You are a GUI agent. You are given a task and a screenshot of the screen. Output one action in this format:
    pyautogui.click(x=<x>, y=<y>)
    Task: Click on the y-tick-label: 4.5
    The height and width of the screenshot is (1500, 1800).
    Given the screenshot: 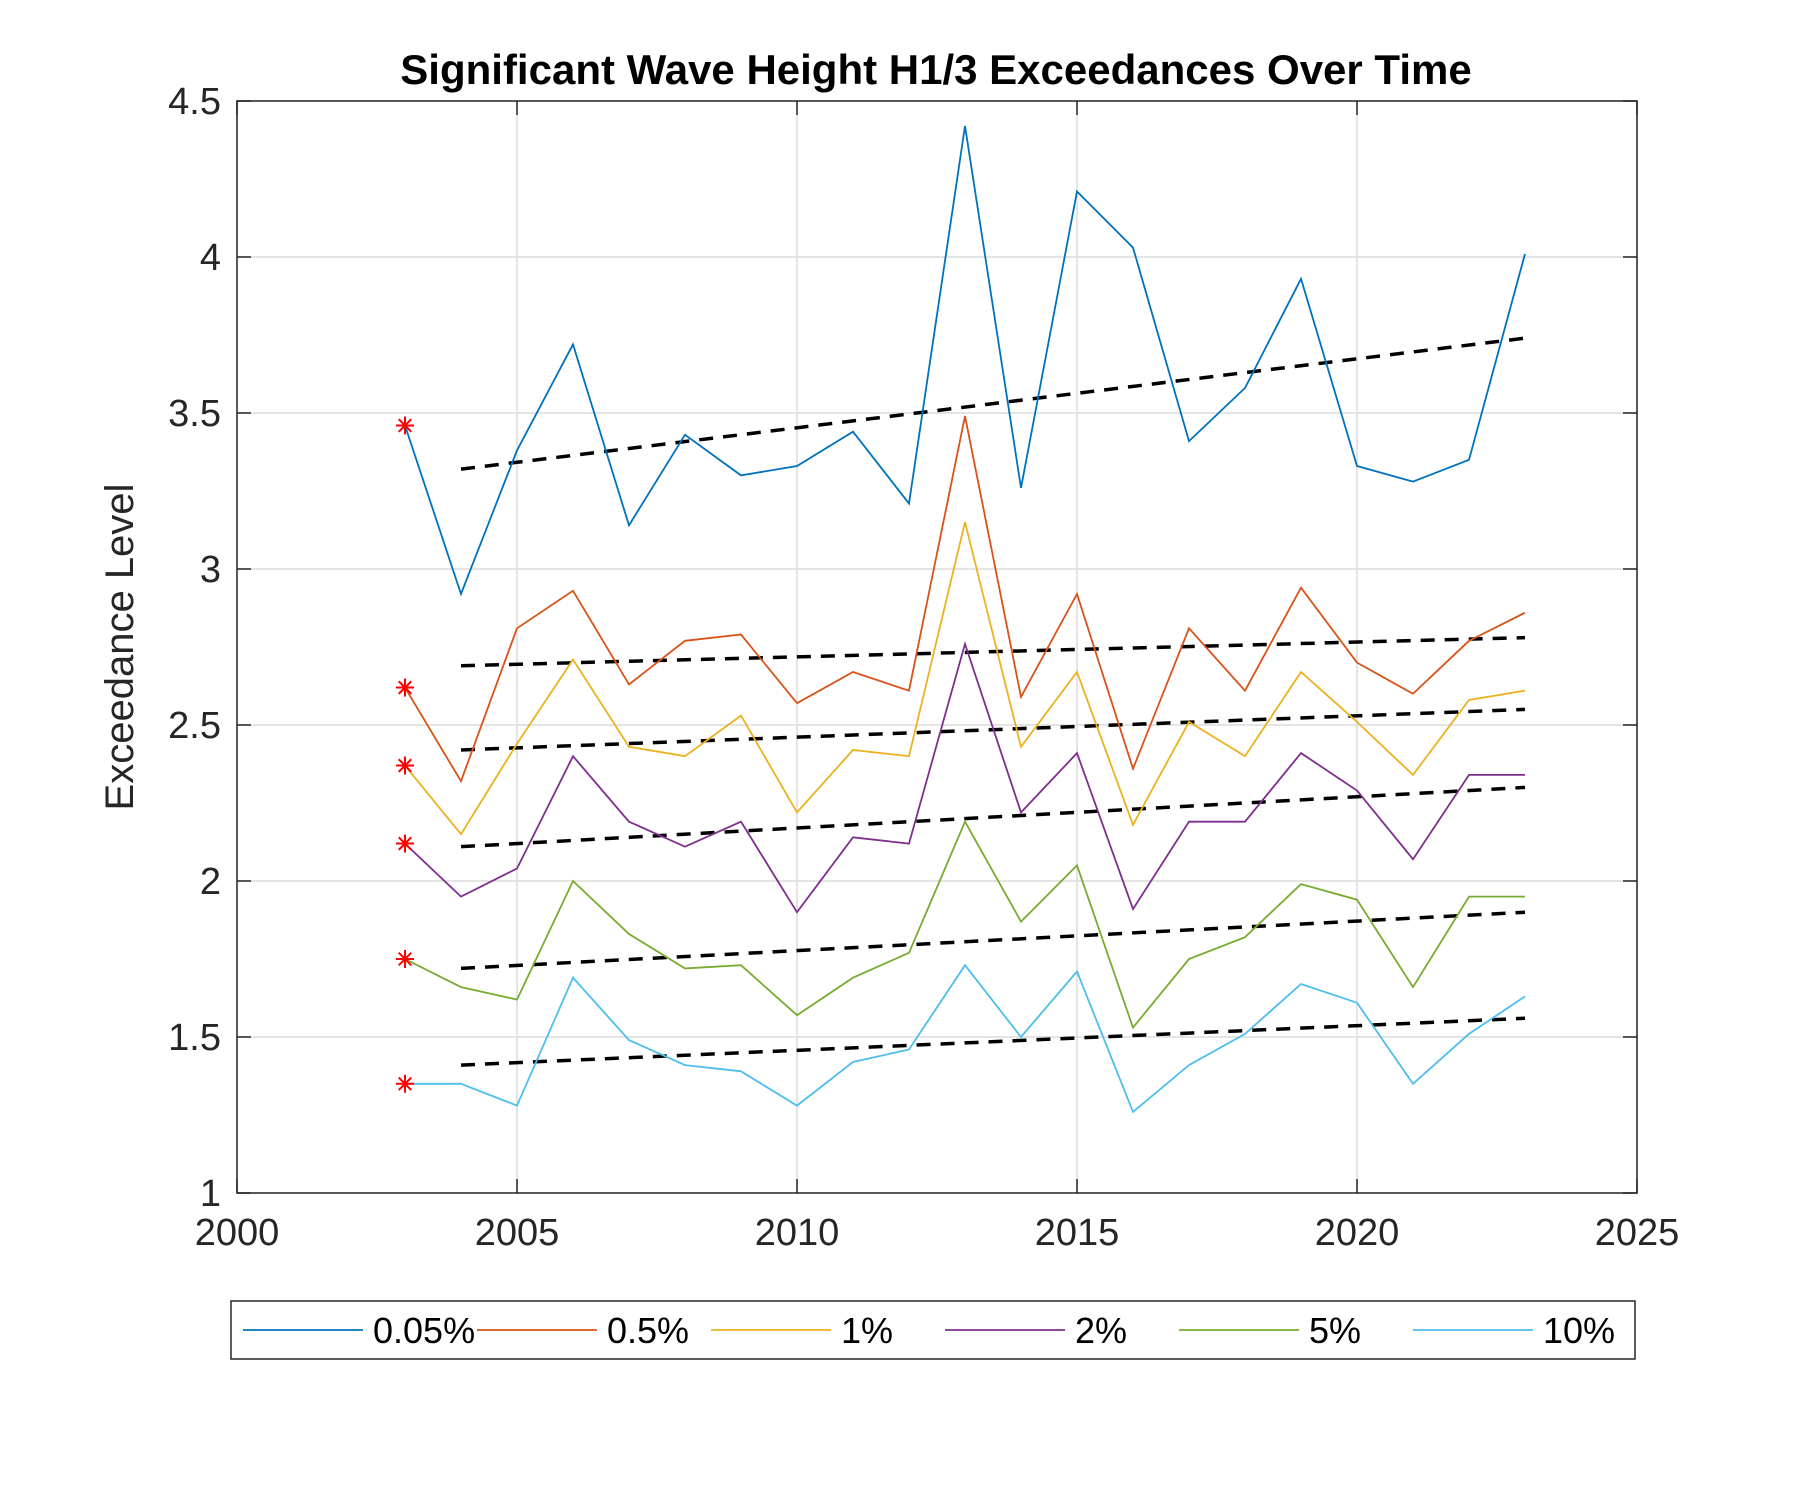 What is the action you would take?
    pyautogui.click(x=194, y=102)
    